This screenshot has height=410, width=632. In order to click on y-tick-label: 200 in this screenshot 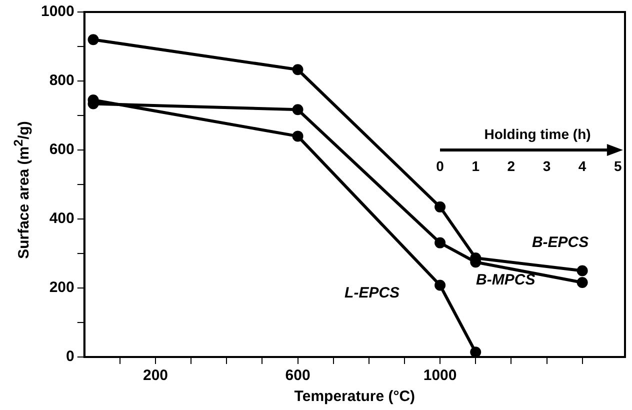, I will do `click(61, 287)`.